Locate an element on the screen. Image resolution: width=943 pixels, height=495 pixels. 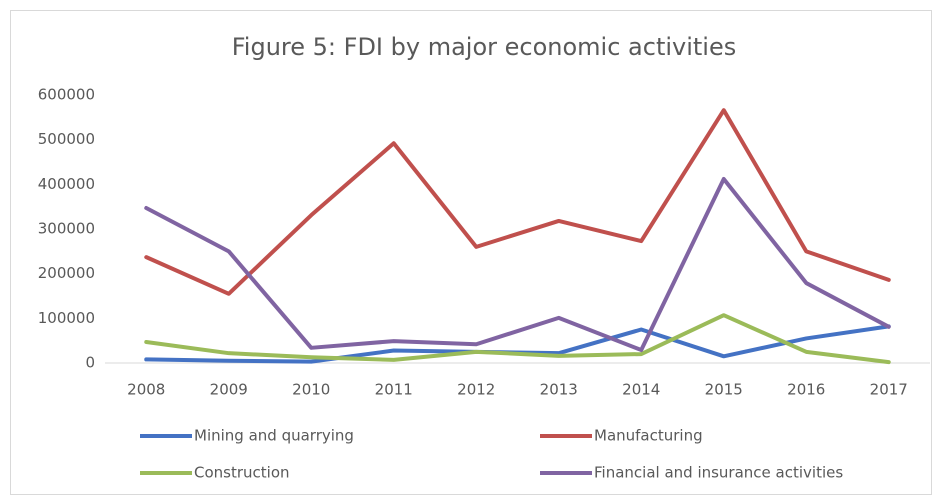
legend-label: Manufacturing is located at coordinates (648, 436).